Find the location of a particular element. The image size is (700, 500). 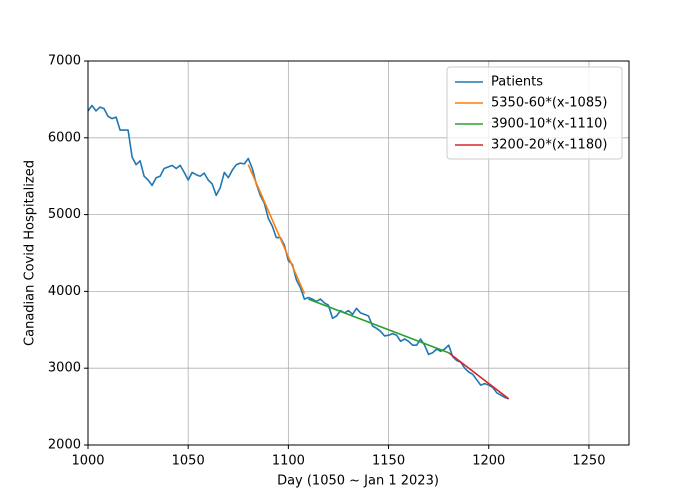

y-tick-label: 7000 is located at coordinates (64, 61).